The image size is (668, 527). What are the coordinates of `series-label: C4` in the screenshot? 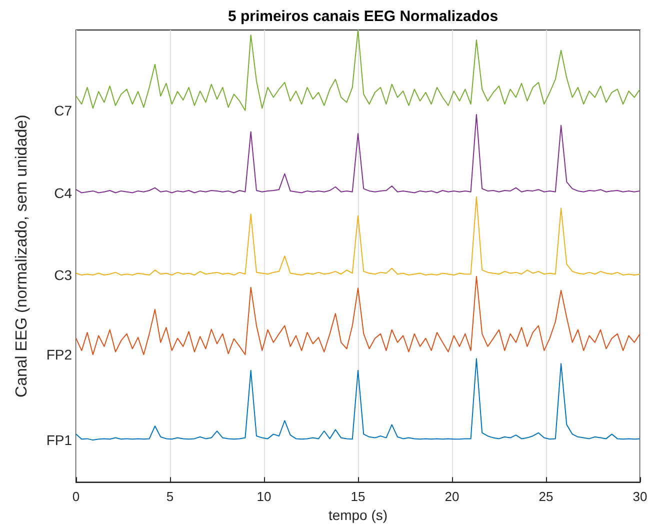 It's located at (63, 192).